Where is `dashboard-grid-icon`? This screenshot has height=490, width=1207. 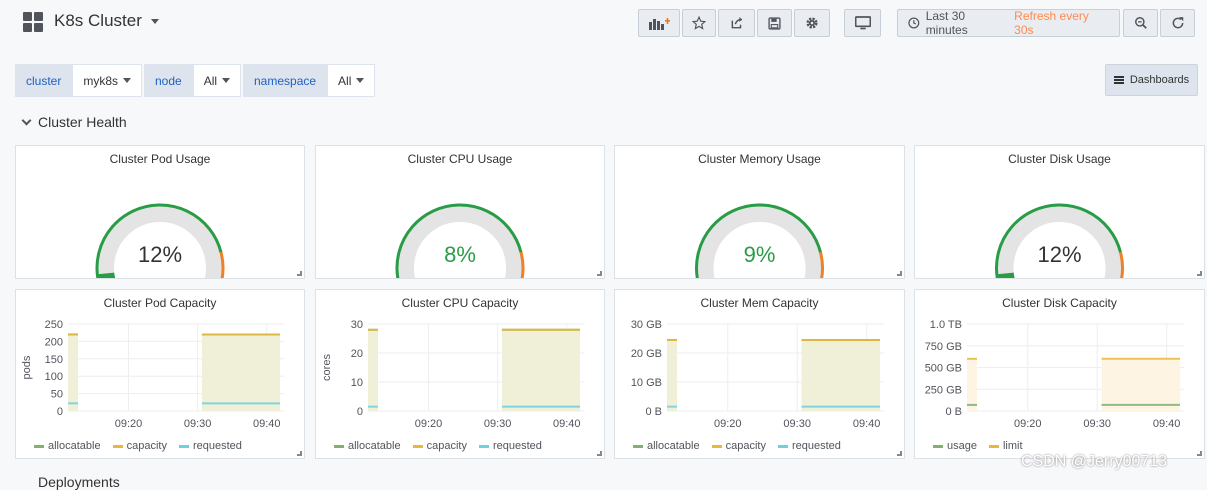 dashboard-grid-icon is located at coordinates (33, 22).